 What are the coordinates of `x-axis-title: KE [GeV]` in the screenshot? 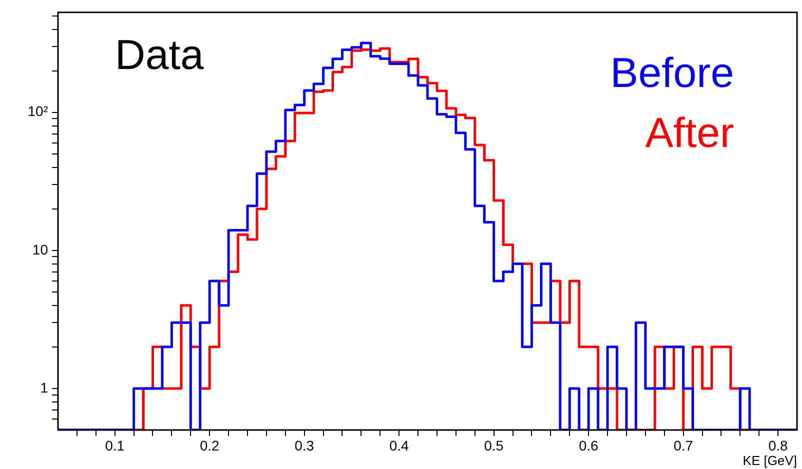 It's located at (769, 460).